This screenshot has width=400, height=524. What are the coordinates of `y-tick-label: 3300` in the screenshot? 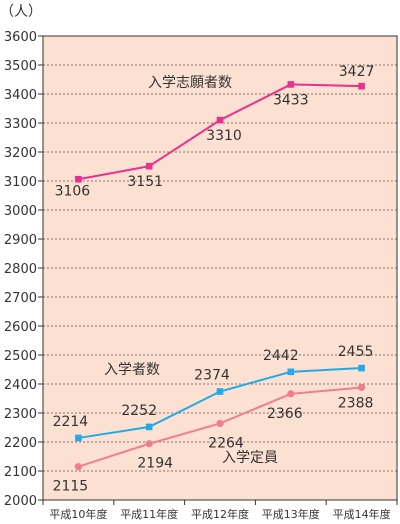 It's located at (20, 124).